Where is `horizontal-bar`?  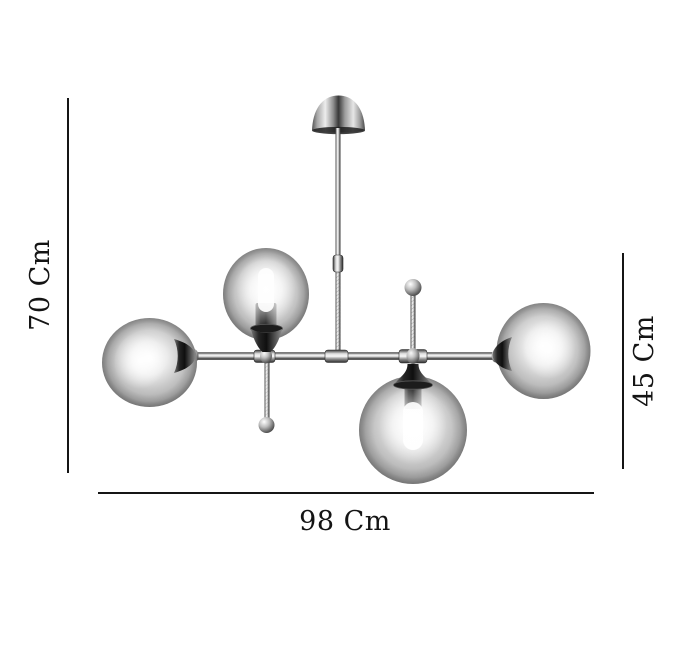
horizontal-bar is located at coordinates (344, 356).